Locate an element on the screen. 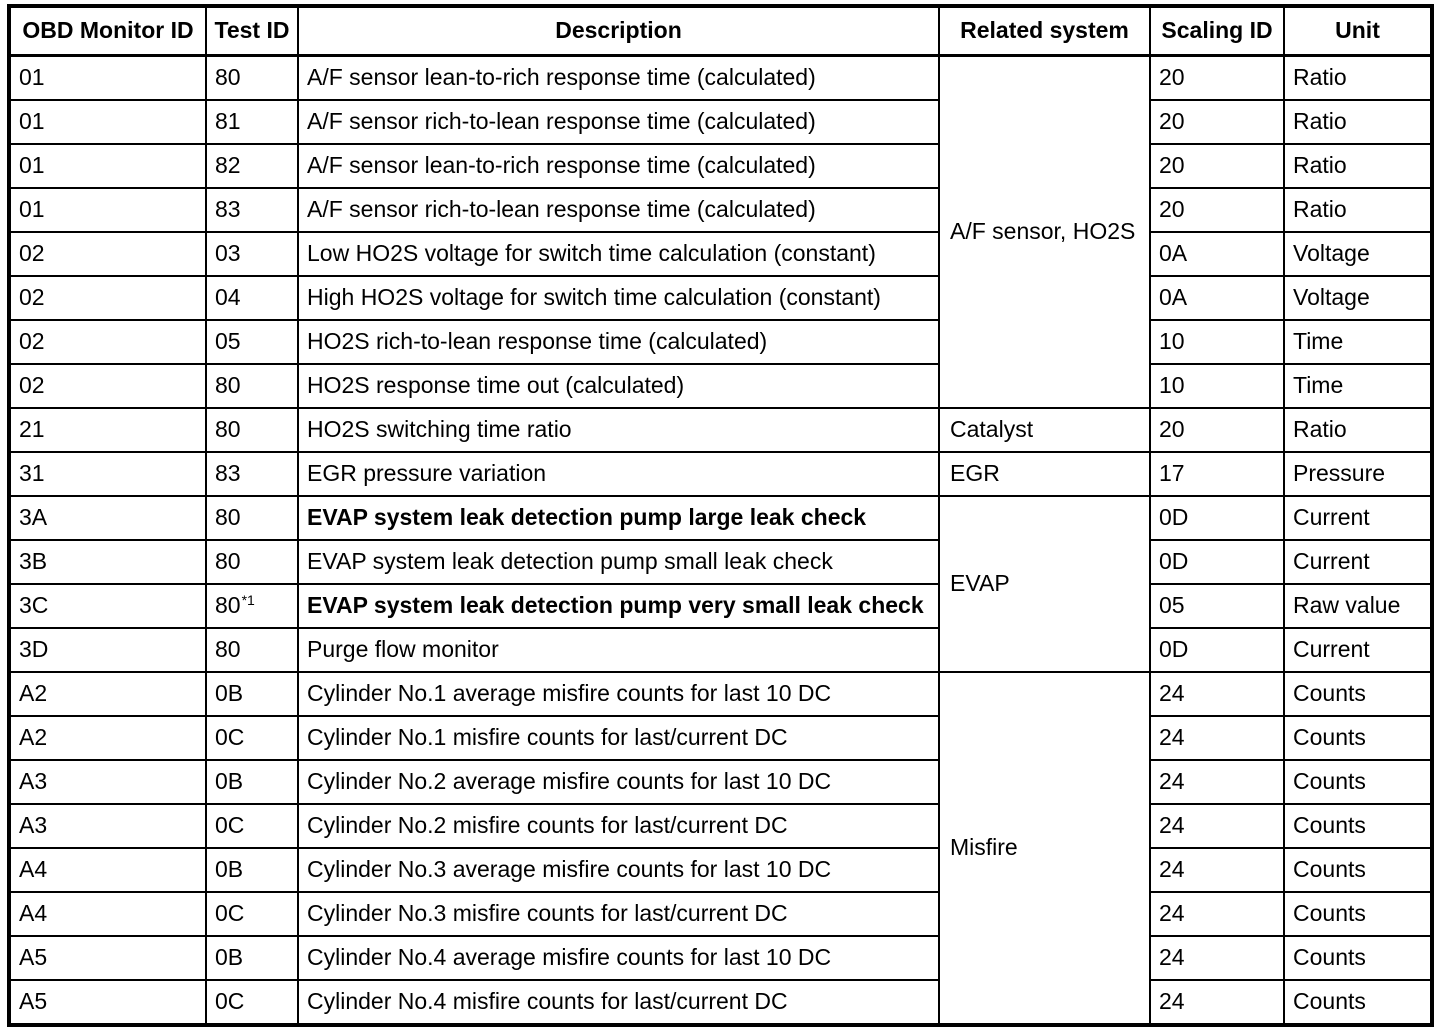 The image size is (1440, 1027). description-value: HO2S response time out (calculated) is located at coordinates (496, 385).